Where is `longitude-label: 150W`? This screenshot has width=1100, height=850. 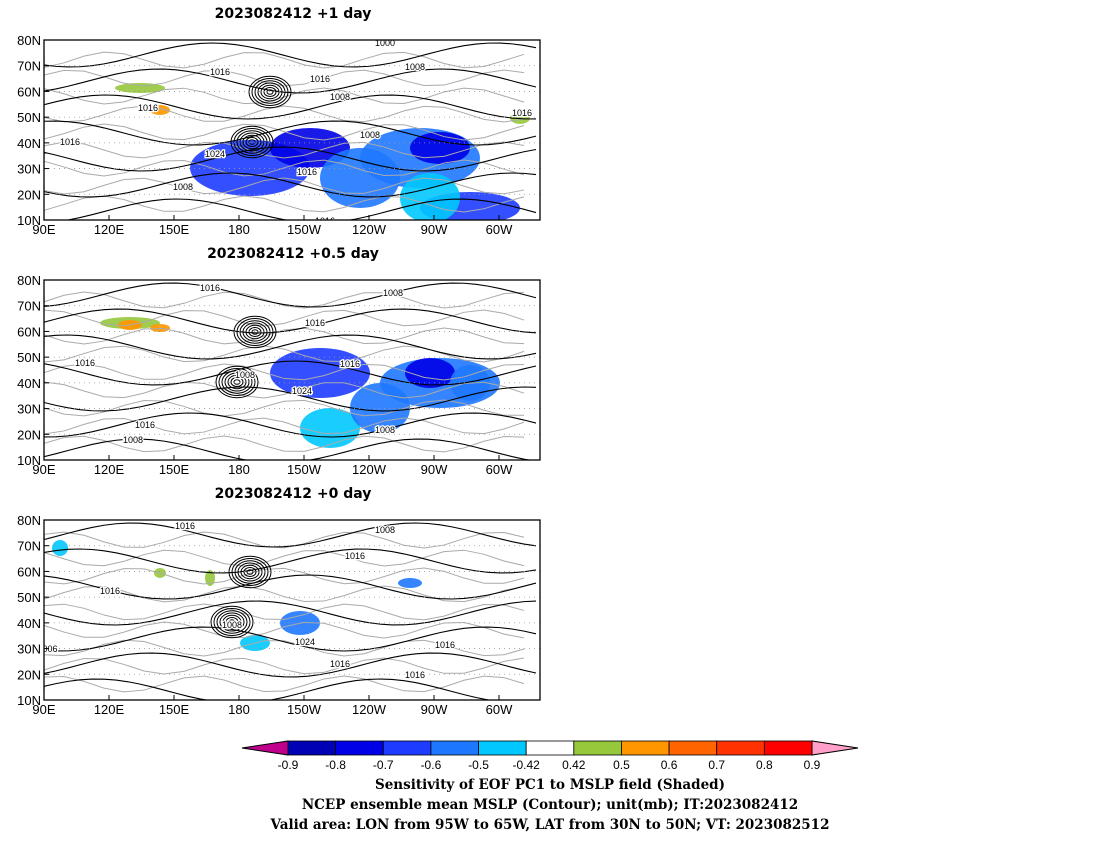 longitude-label: 150W is located at coordinates (304, 229).